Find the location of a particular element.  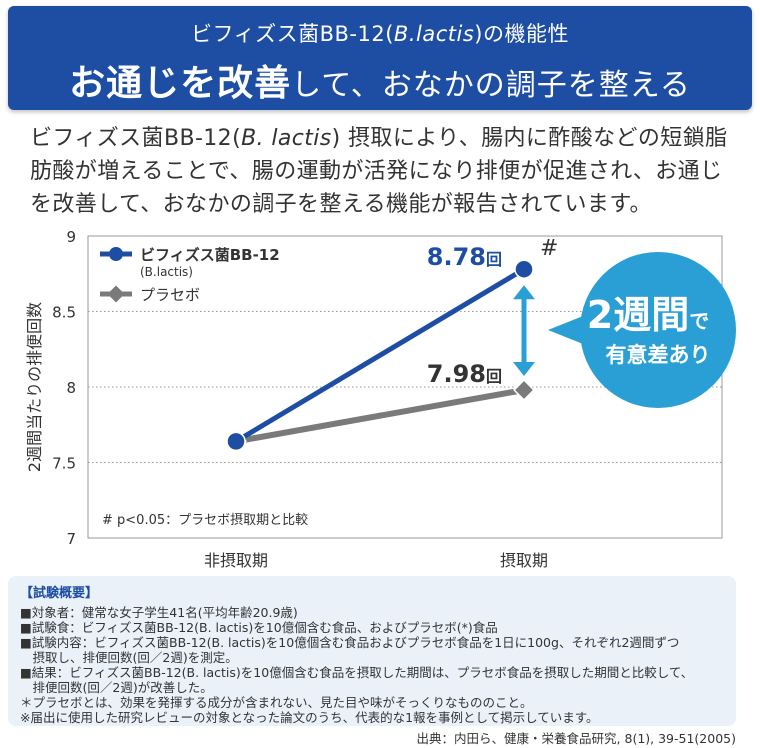

value-label: 8.78回 is located at coordinates (464, 257).